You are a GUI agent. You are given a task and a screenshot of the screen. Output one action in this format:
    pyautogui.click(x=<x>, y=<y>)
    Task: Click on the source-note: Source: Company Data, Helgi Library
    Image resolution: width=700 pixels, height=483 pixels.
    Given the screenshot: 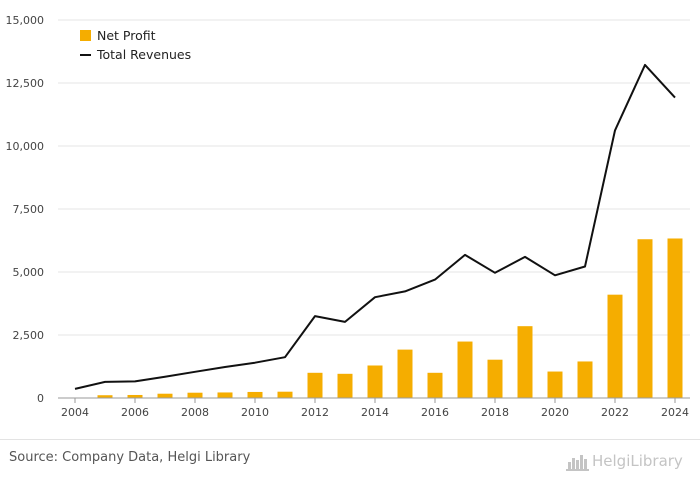 What is the action you would take?
    pyautogui.click(x=130, y=457)
    